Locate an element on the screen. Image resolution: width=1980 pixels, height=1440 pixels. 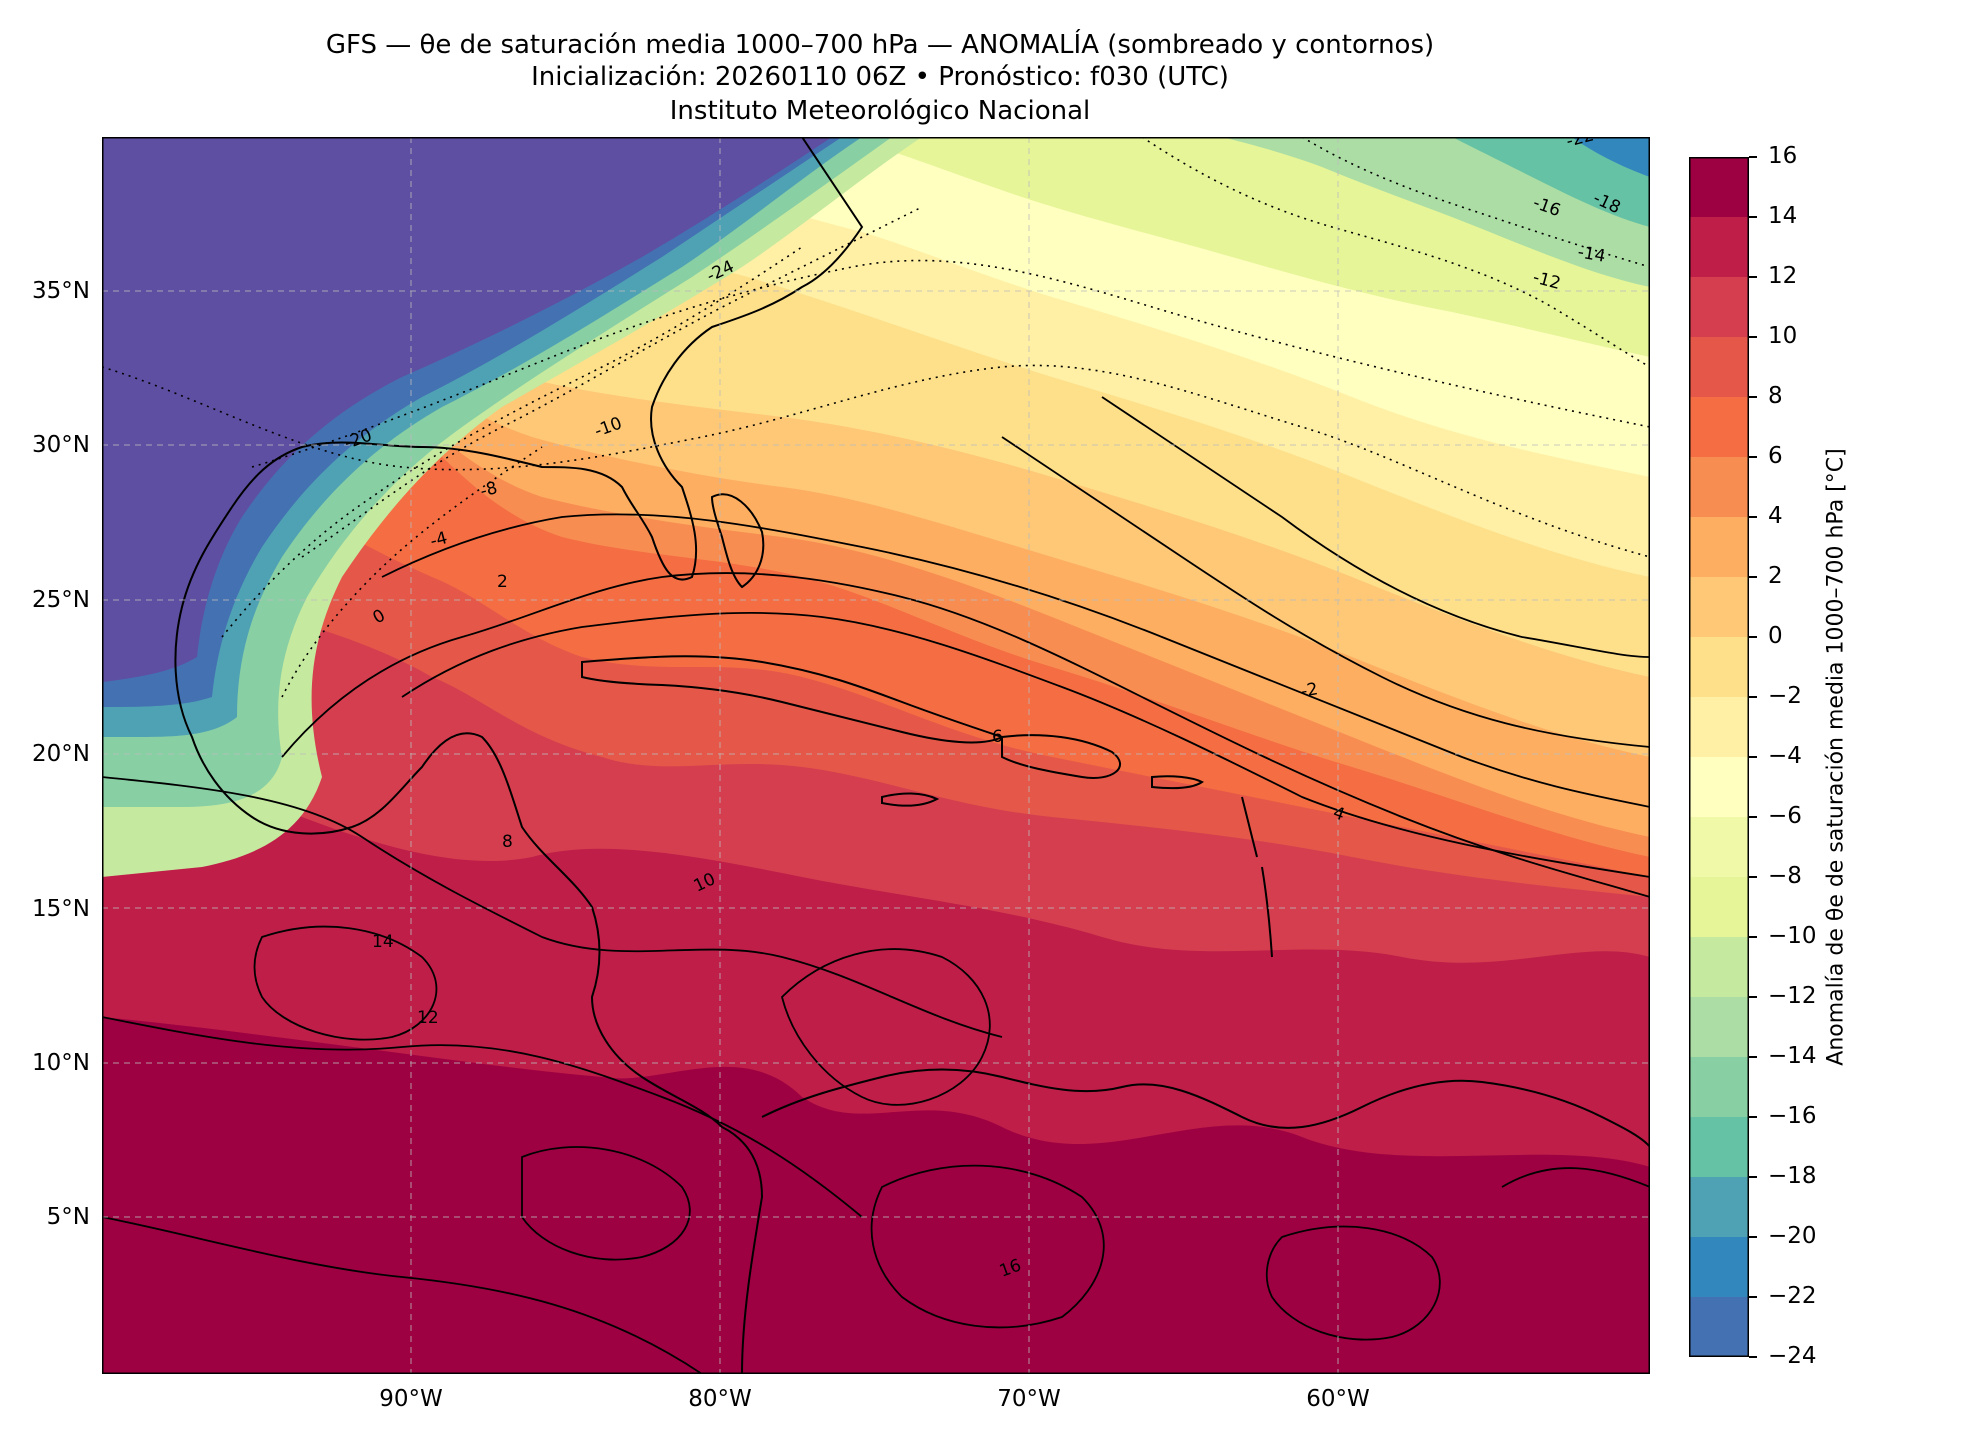
colorbar-tick-label: −16 is located at coordinates (1792, 1116).